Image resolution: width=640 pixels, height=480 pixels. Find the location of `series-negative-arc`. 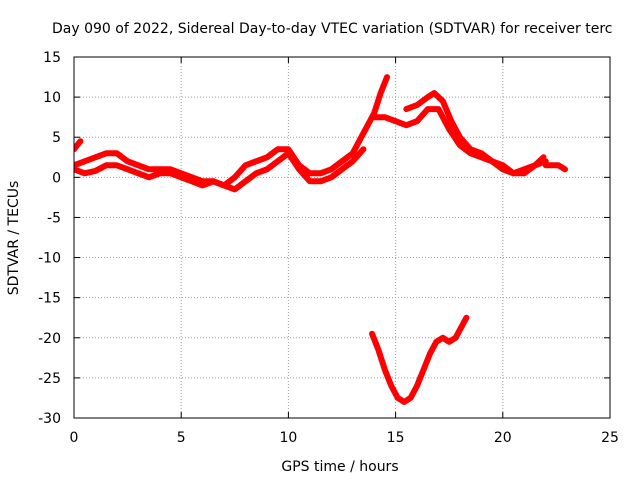

series-negative-arc is located at coordinates (419, 359).